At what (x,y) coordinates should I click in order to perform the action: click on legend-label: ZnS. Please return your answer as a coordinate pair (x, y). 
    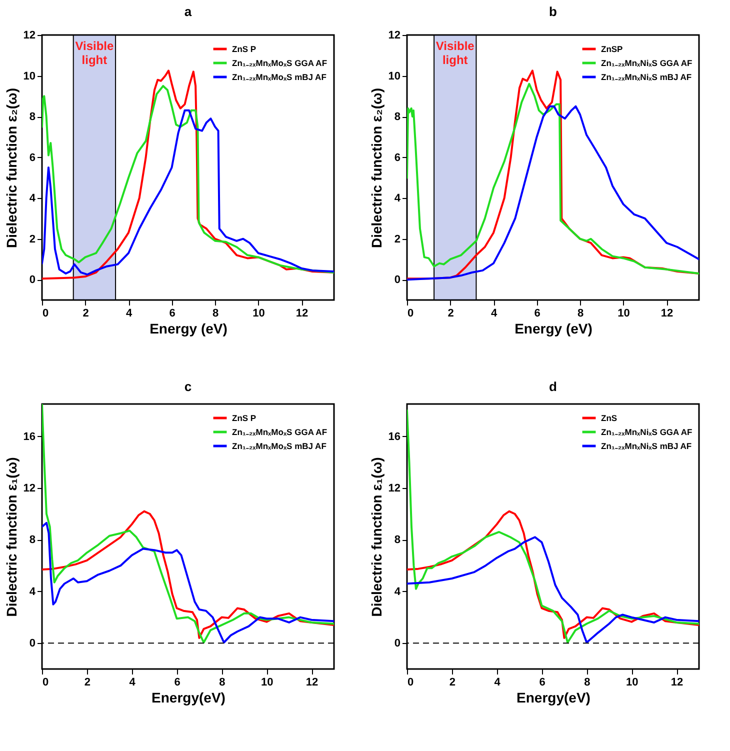
    Looking at the image, I should click on (609, 418).